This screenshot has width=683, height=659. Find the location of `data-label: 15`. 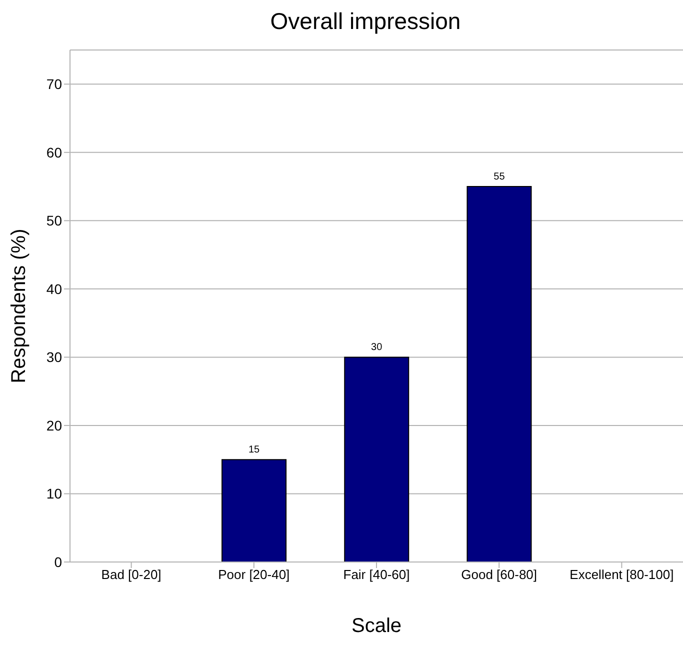

data-label: 15 is located at coordinates (254, 450).